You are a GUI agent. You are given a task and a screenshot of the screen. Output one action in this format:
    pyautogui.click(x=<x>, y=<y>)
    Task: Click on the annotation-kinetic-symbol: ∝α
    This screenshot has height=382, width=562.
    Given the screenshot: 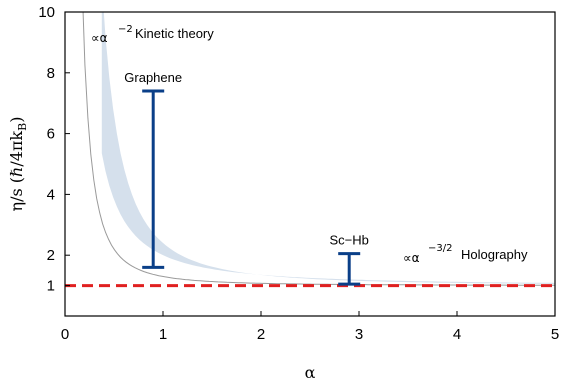 What is the action you would take?
    pyautogui.click(x=99, y=38)
    